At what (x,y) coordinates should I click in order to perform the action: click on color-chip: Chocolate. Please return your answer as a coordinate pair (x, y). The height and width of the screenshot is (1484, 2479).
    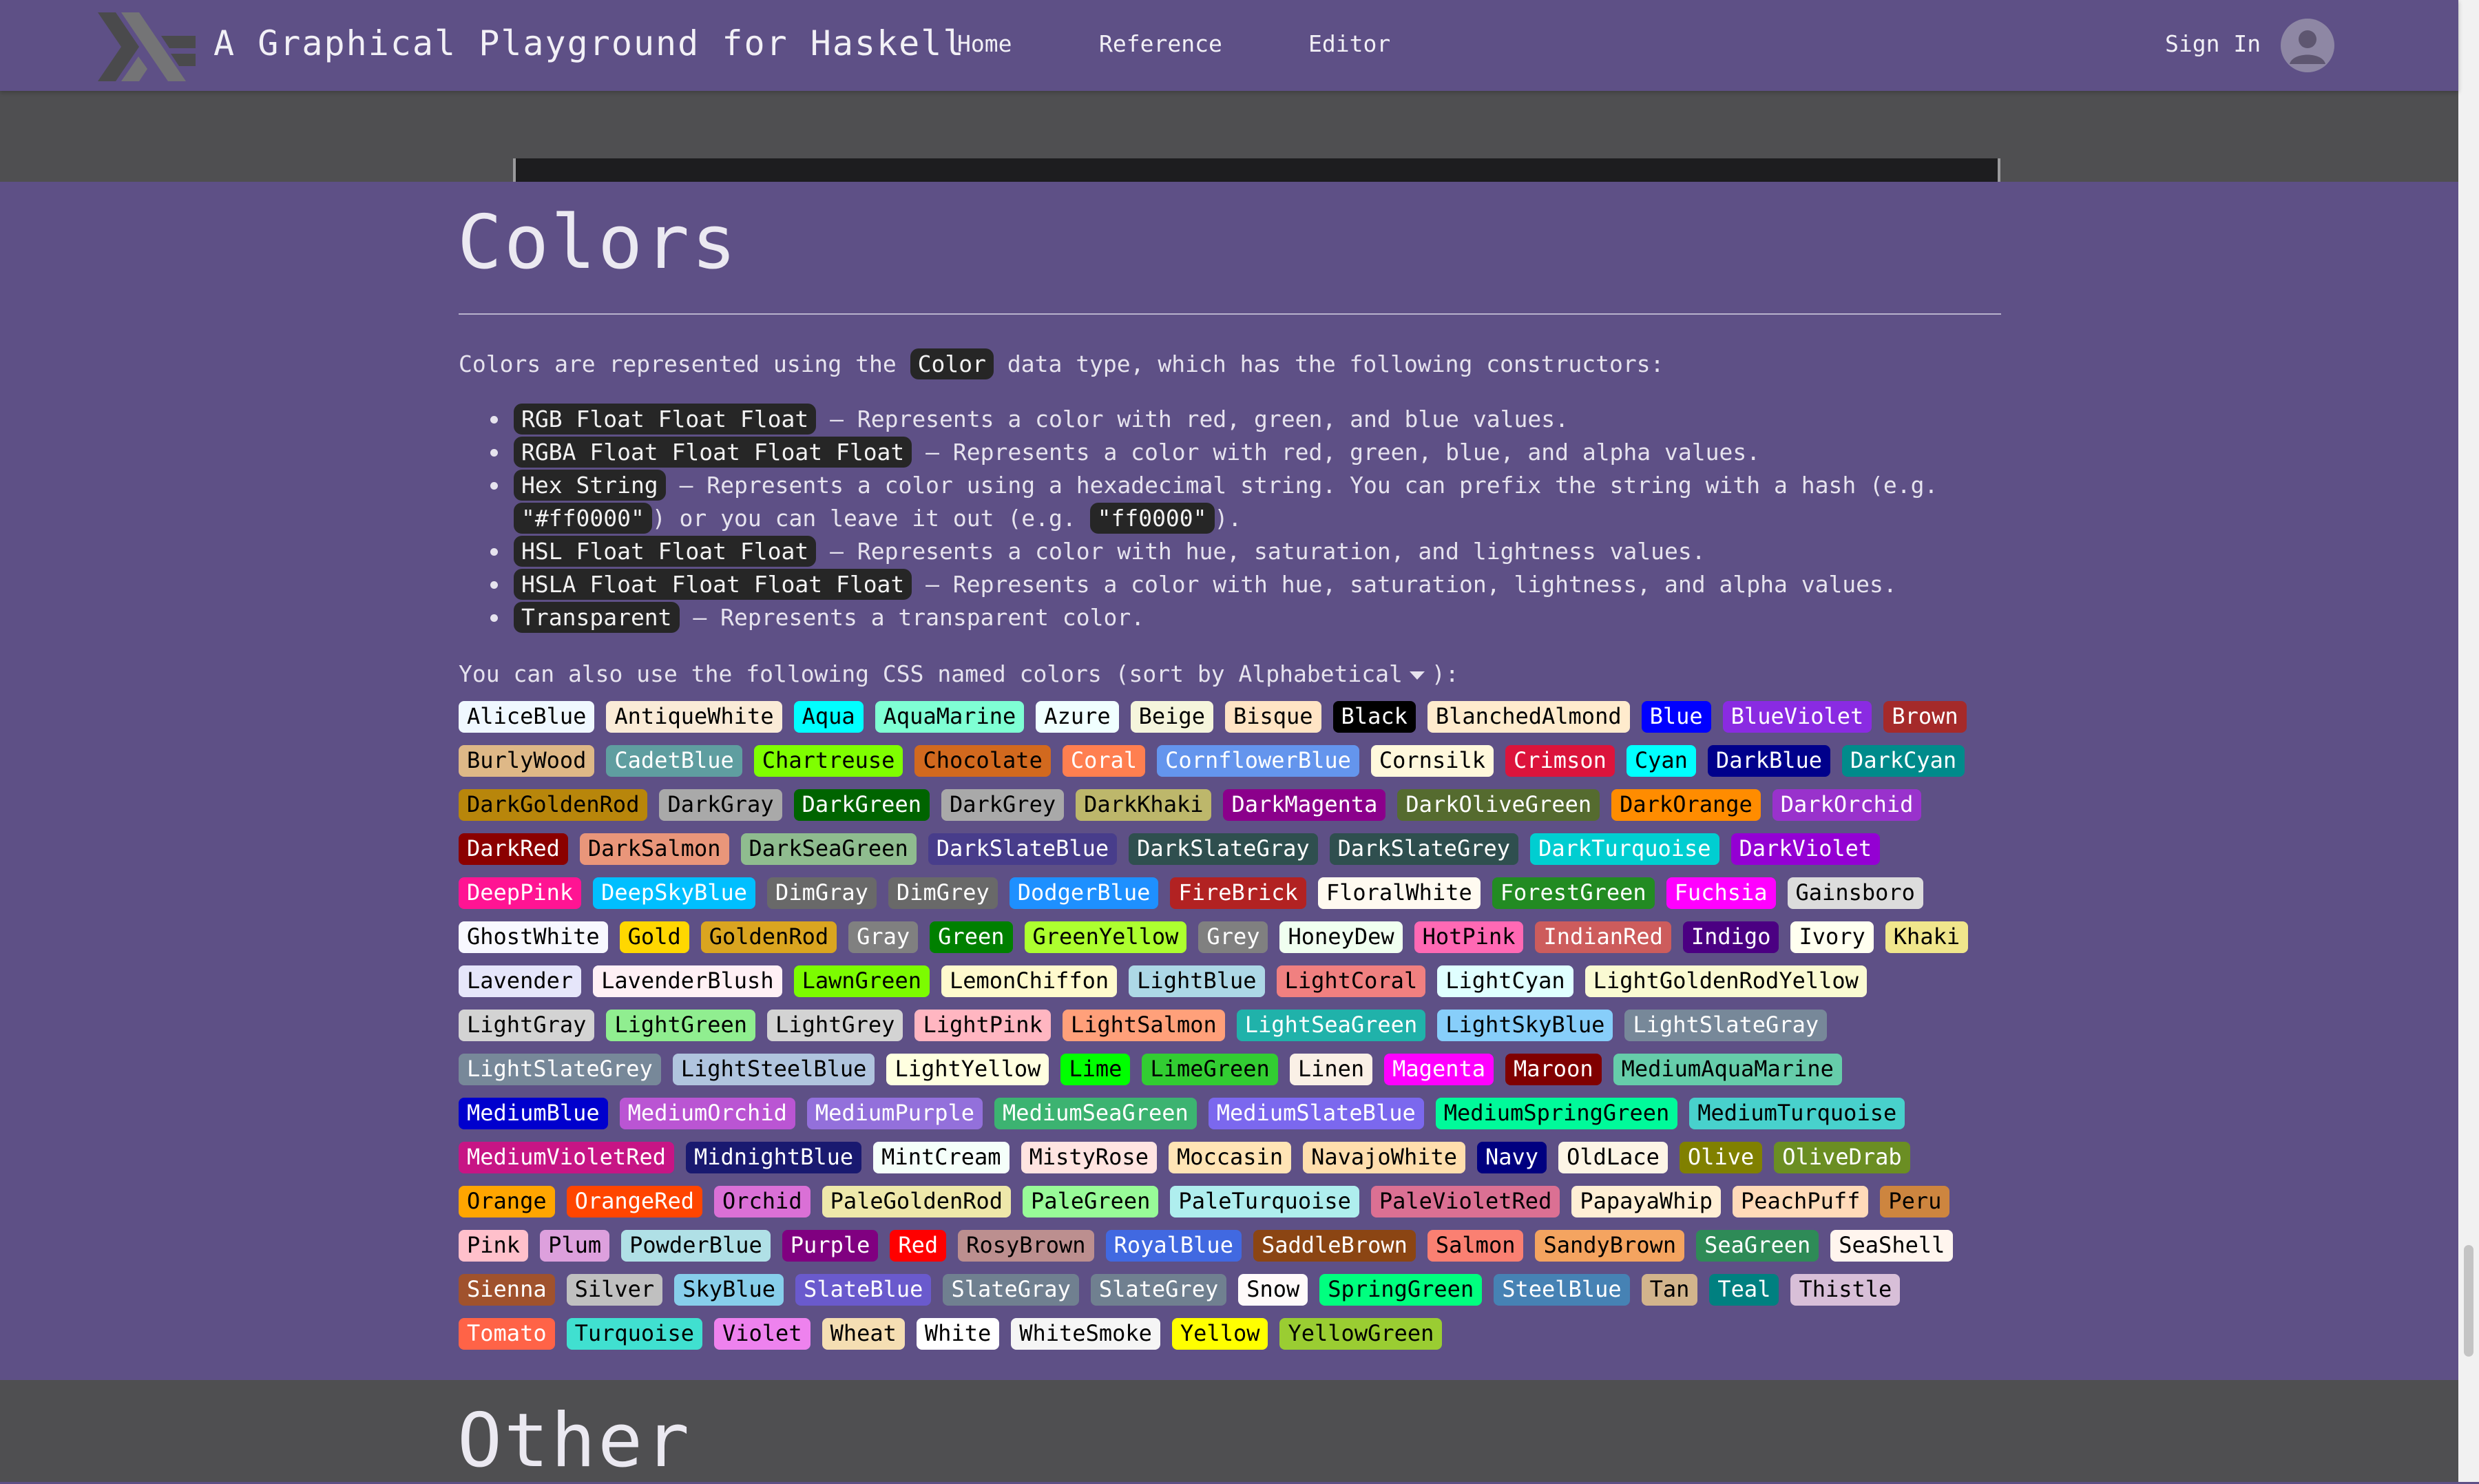
    Looking at the image, I should click on (982, 761).